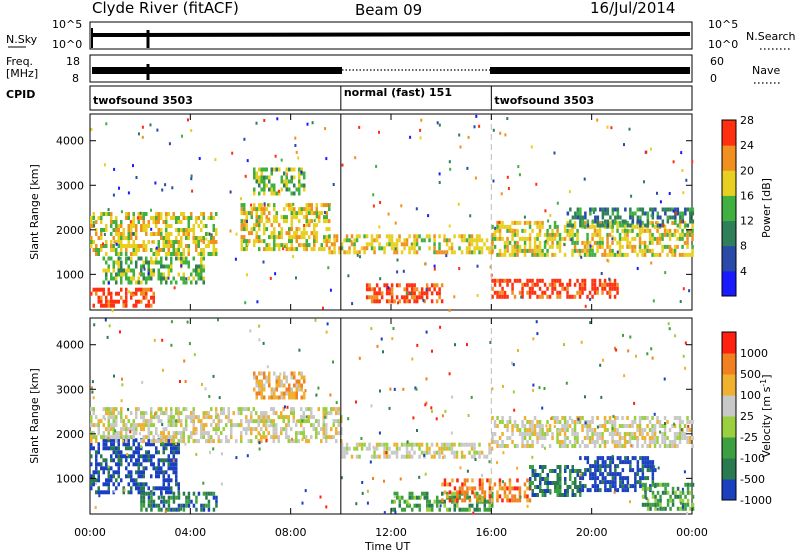  I want to click on x-axis-ticks: 00:00 04:00 08:00 12:00 16:00 20:00 00:00, so click(391, 532).